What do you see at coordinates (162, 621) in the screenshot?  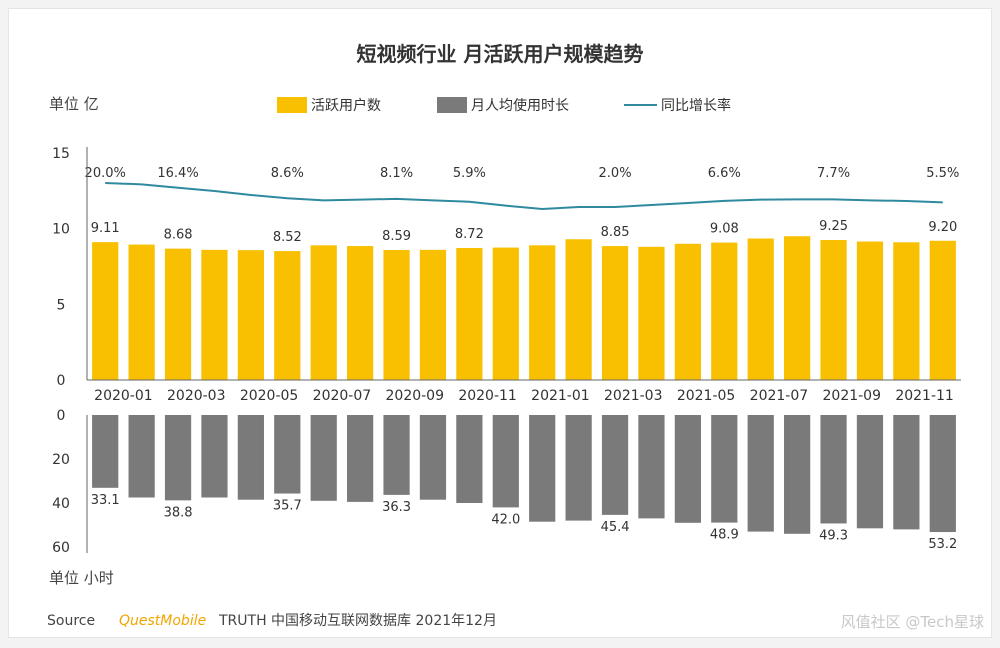 I see `source-brand: QuestMobile` at bounding box center [162, 621].